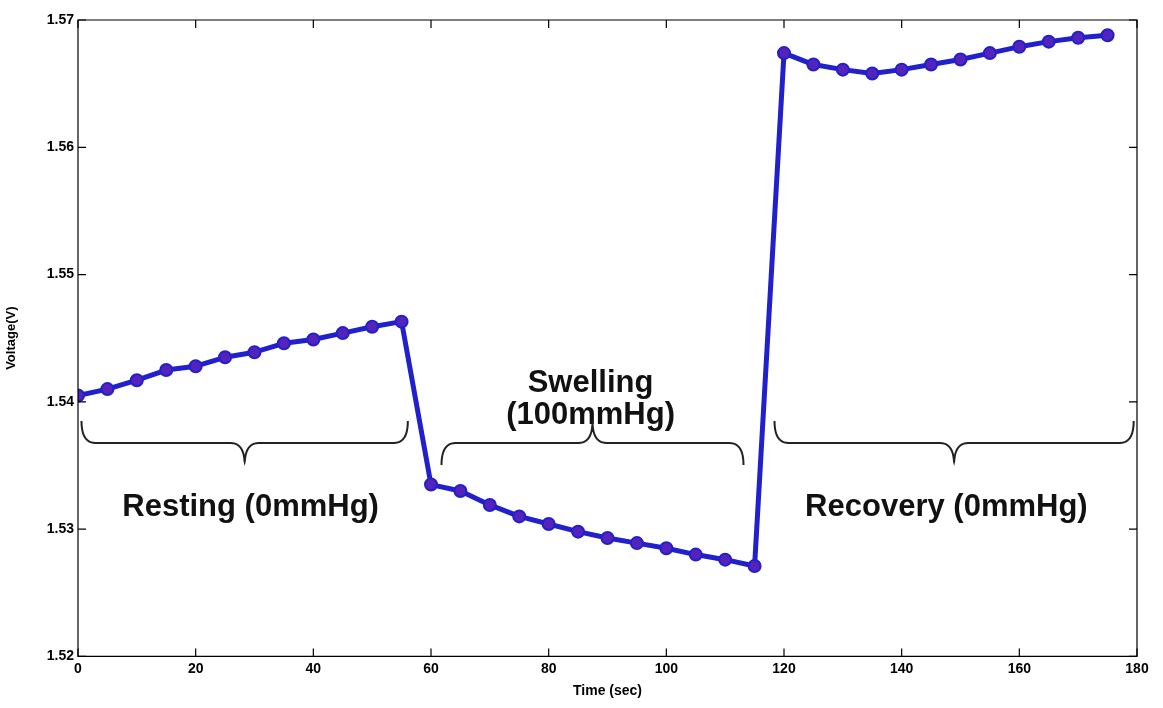  Describe the element at coordinates (195, 667) in the screenshot. I see `x-tick-label: 20` at that location.